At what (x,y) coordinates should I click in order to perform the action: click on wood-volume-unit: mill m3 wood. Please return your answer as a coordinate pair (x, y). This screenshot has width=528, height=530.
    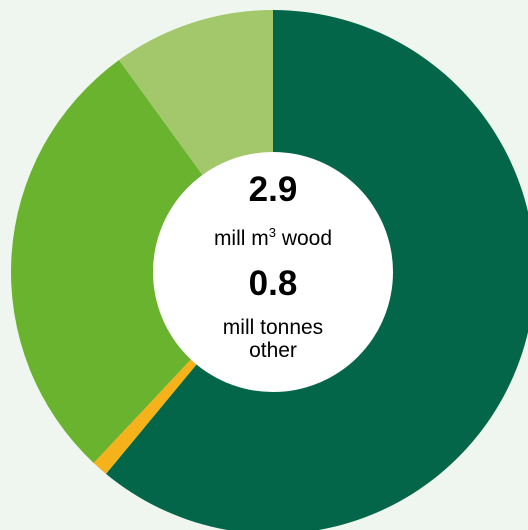
    Looking at the image, I should click on (264, 235).